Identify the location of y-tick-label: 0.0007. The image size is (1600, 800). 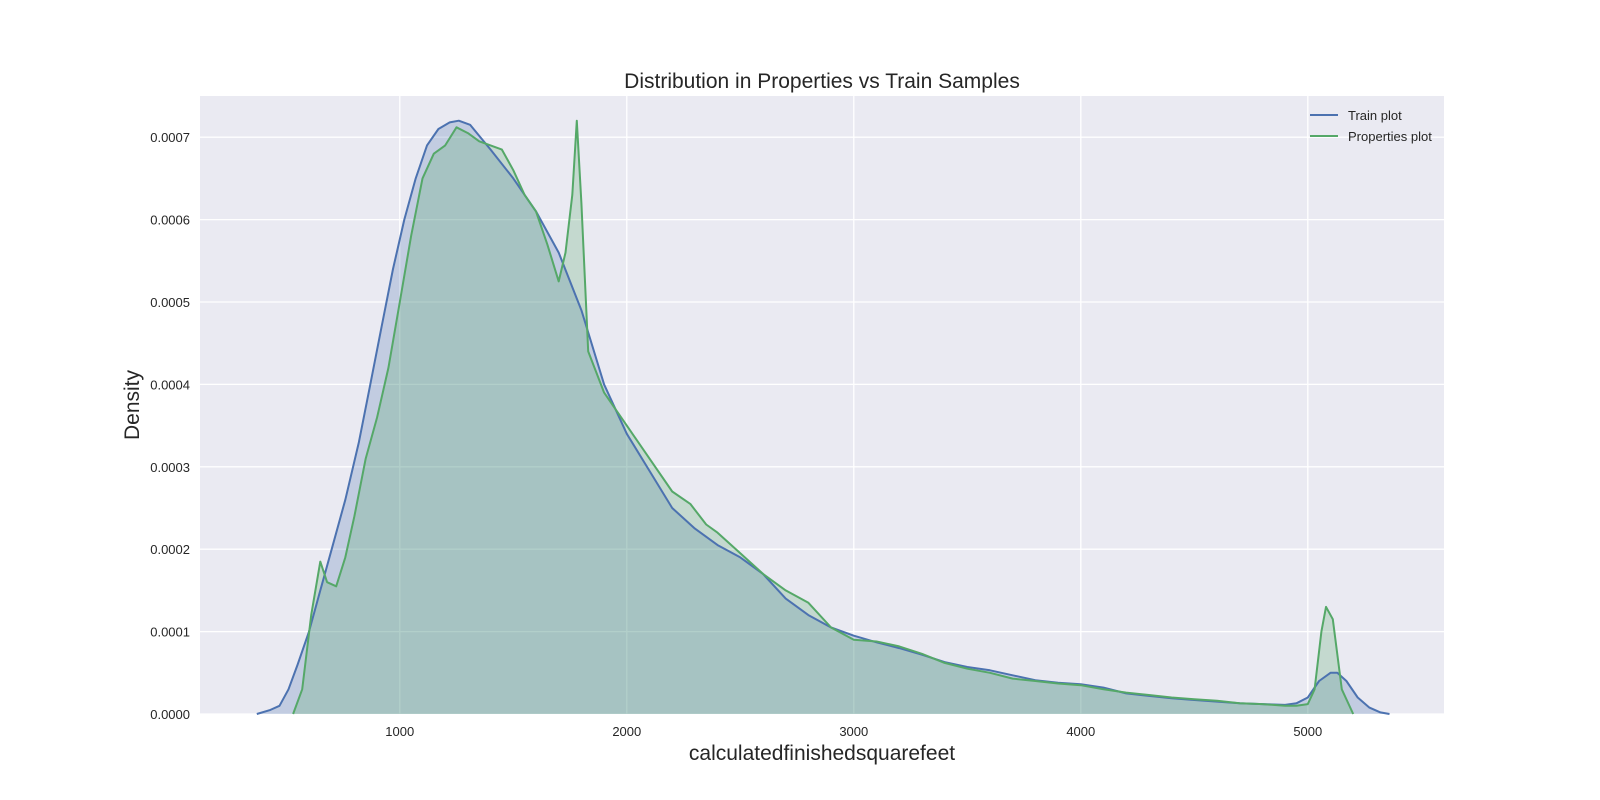
(170, 137).